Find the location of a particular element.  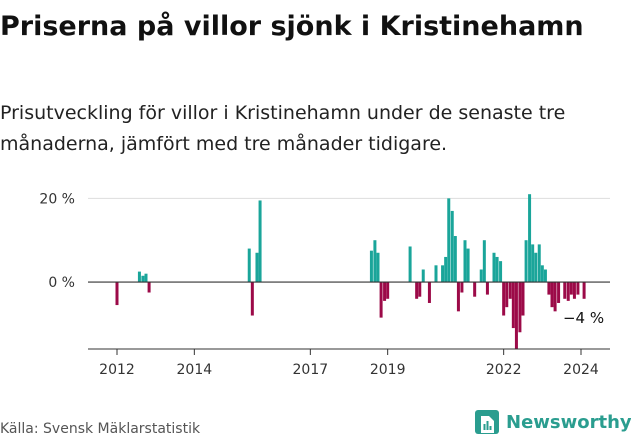

x-tick-label: 2014 is located at coordinates (195, 370).